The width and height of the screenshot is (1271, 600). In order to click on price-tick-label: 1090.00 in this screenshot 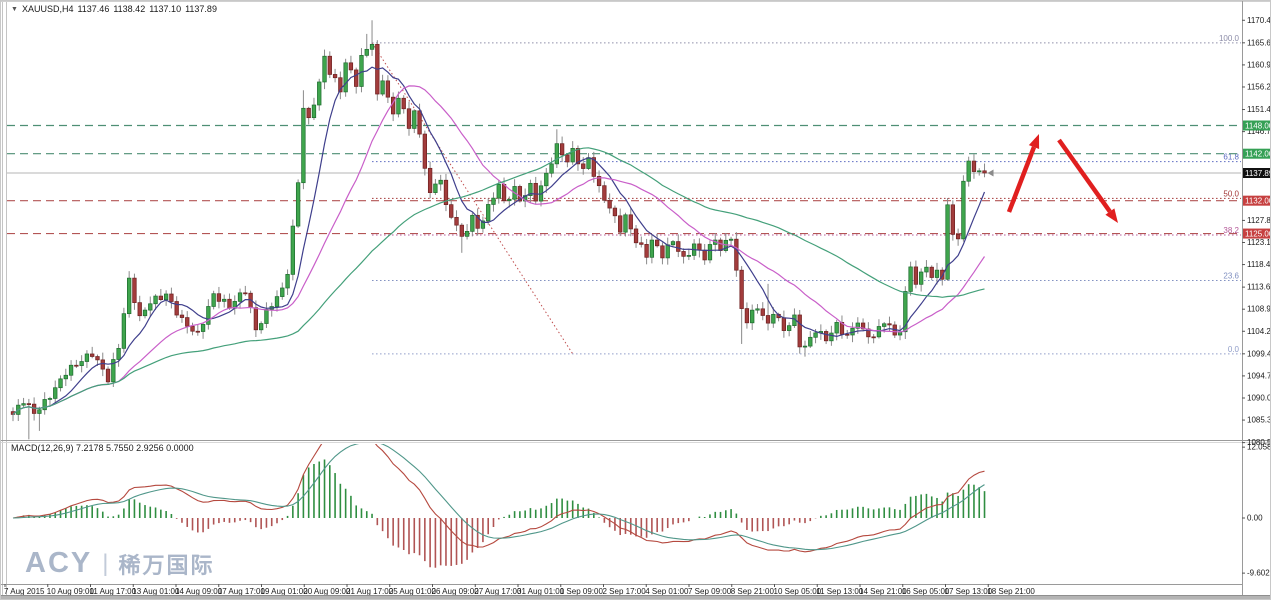, I will do `click(1259, 397)`.